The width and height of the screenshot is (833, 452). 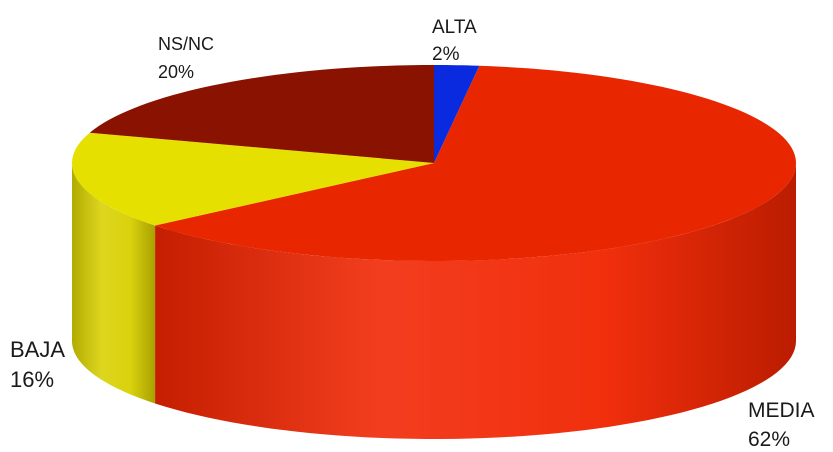 What do you see at coordinates (261, 114) in the screenshot?
I see `pie-slice-ns-nc` at bounding box center [261, 114].